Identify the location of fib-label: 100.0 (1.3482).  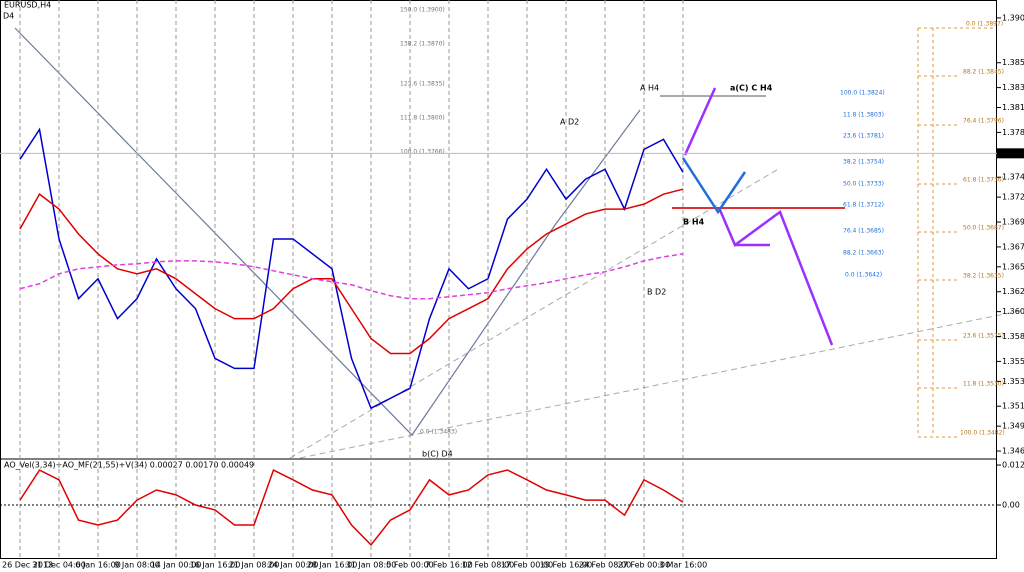
(982, 433).